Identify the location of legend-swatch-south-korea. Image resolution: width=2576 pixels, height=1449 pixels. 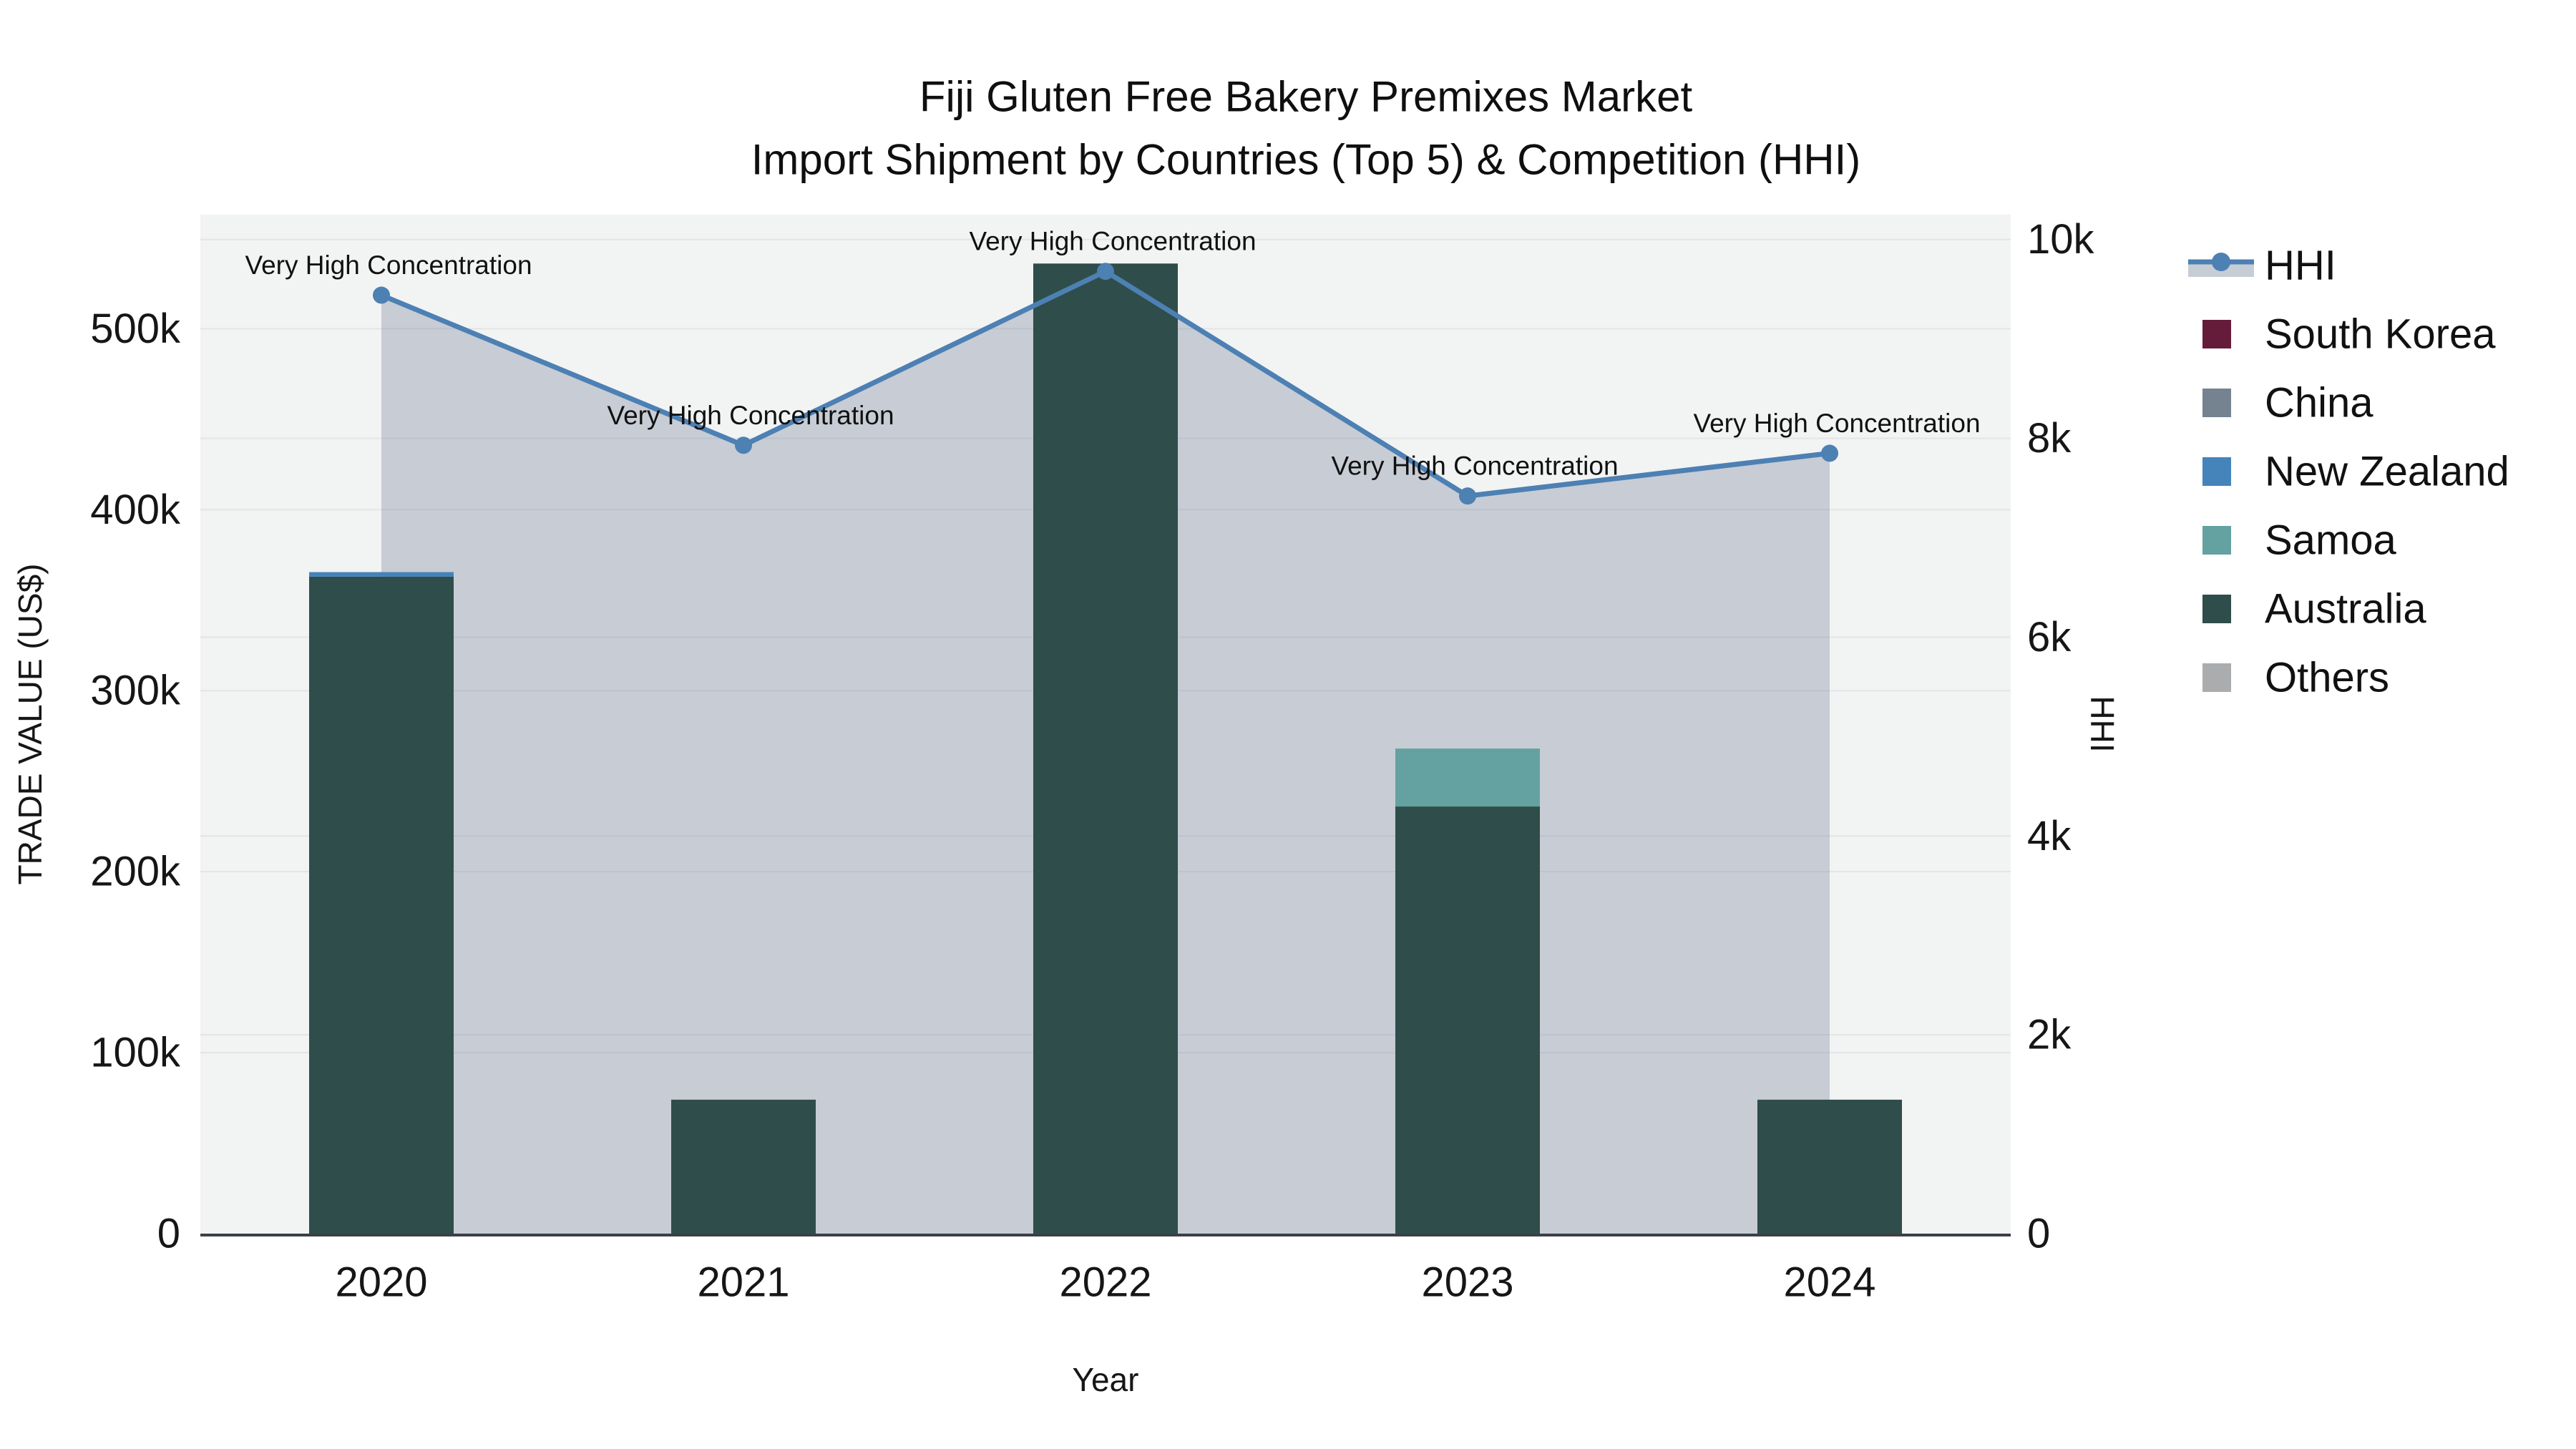
(2216, 334).